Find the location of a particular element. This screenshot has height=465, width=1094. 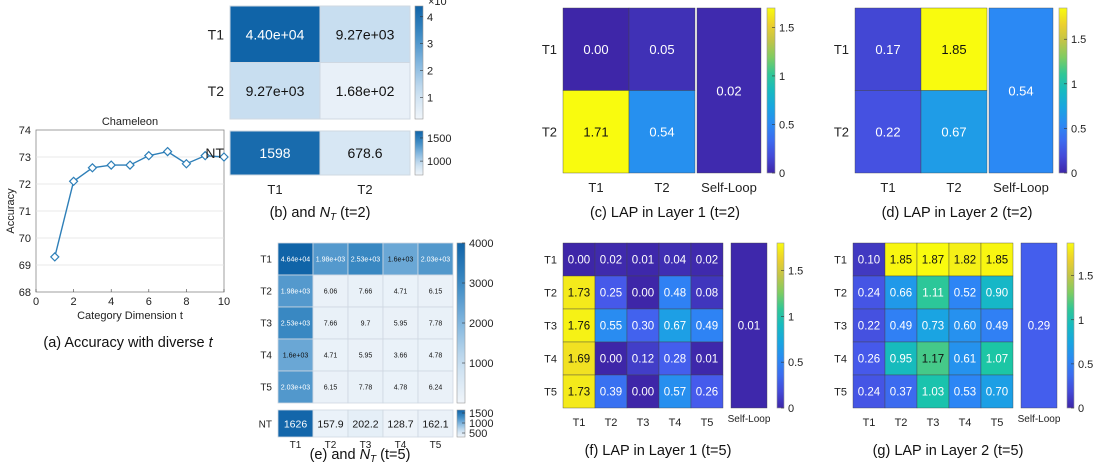

nt-cell-label: 157.9 is located at coordinates (330, 425).